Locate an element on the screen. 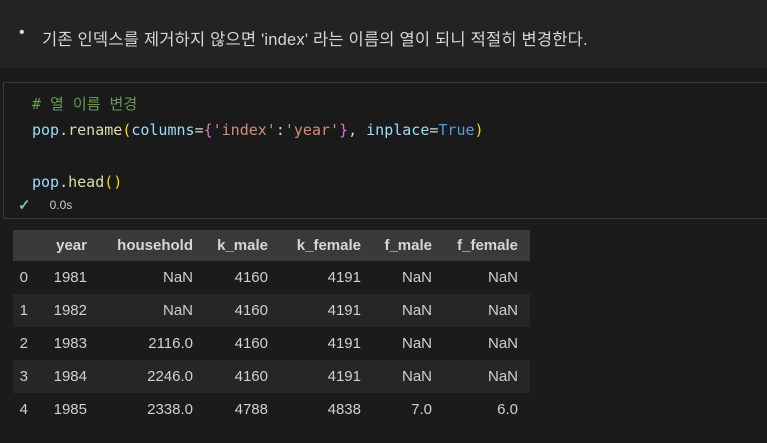 The height and width of the screenshot is (443, 767). table-row: 1 1982 NaN 4160 4191 NaN NaN is located at coordinates (271, 310).